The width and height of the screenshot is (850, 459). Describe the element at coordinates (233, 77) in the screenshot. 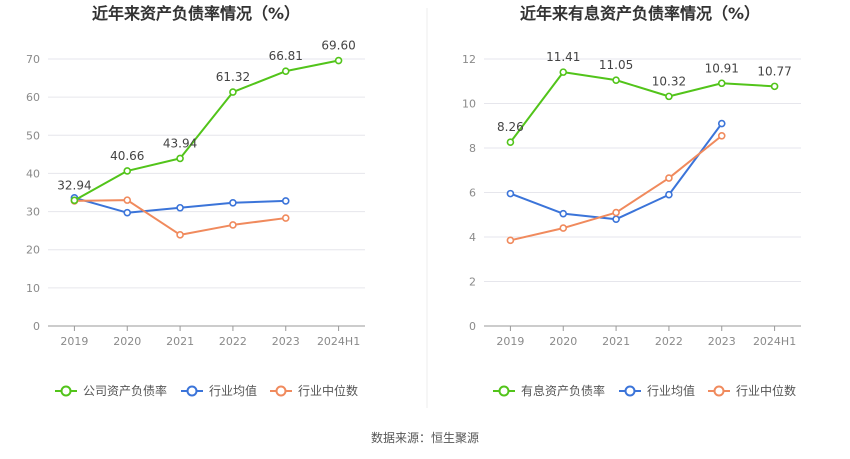

I see `data-label: 61.32` at that location.